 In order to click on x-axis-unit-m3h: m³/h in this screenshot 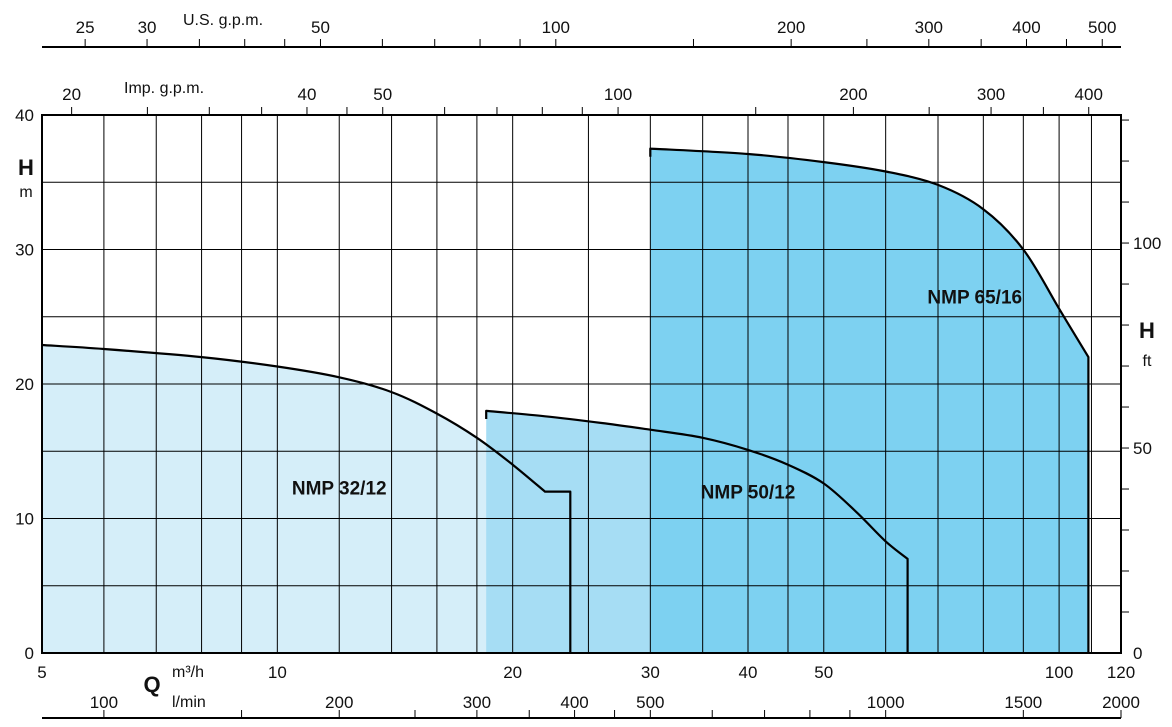, I will do `click(188, 672)`.